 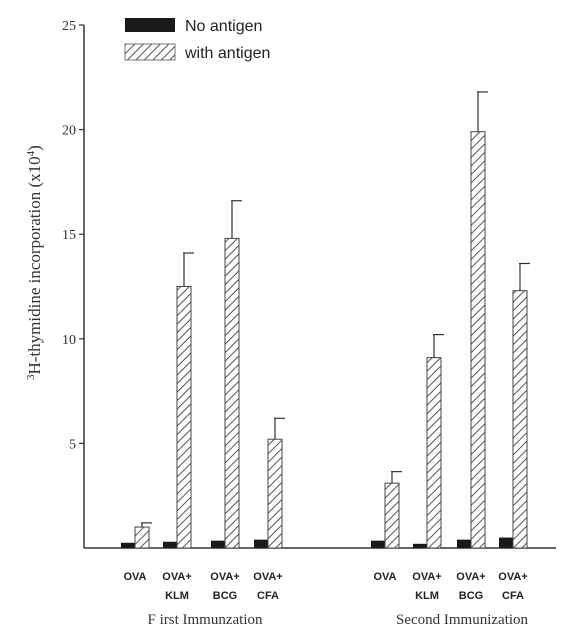 What do you see at coordinates (223, 26) in the screenshot?
I see `legend-label-no-antigen: No antigen` at bounding box center [223, 26].